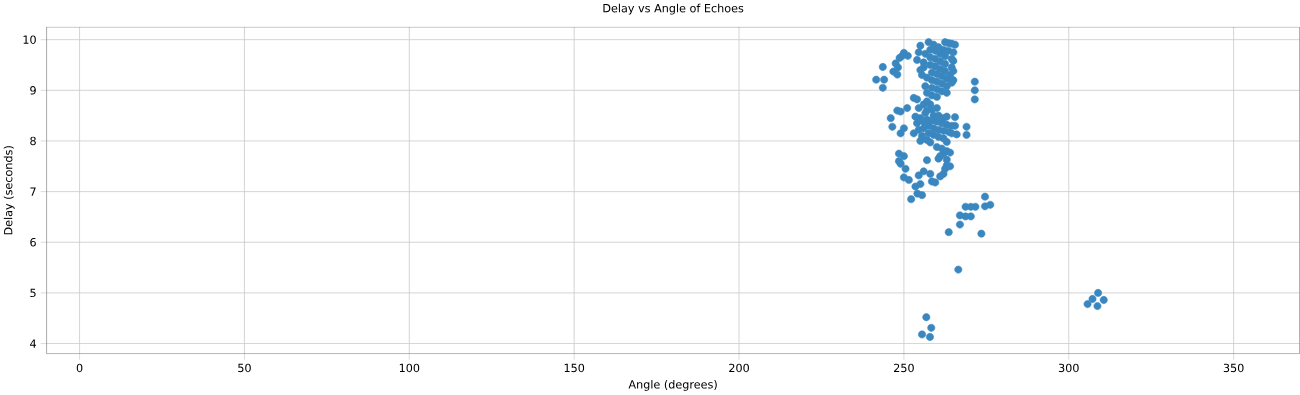 Image resolution: width=1300 pixels, height=395 pixels. I want to click on y-tick-label: 7, so click(33, 191).